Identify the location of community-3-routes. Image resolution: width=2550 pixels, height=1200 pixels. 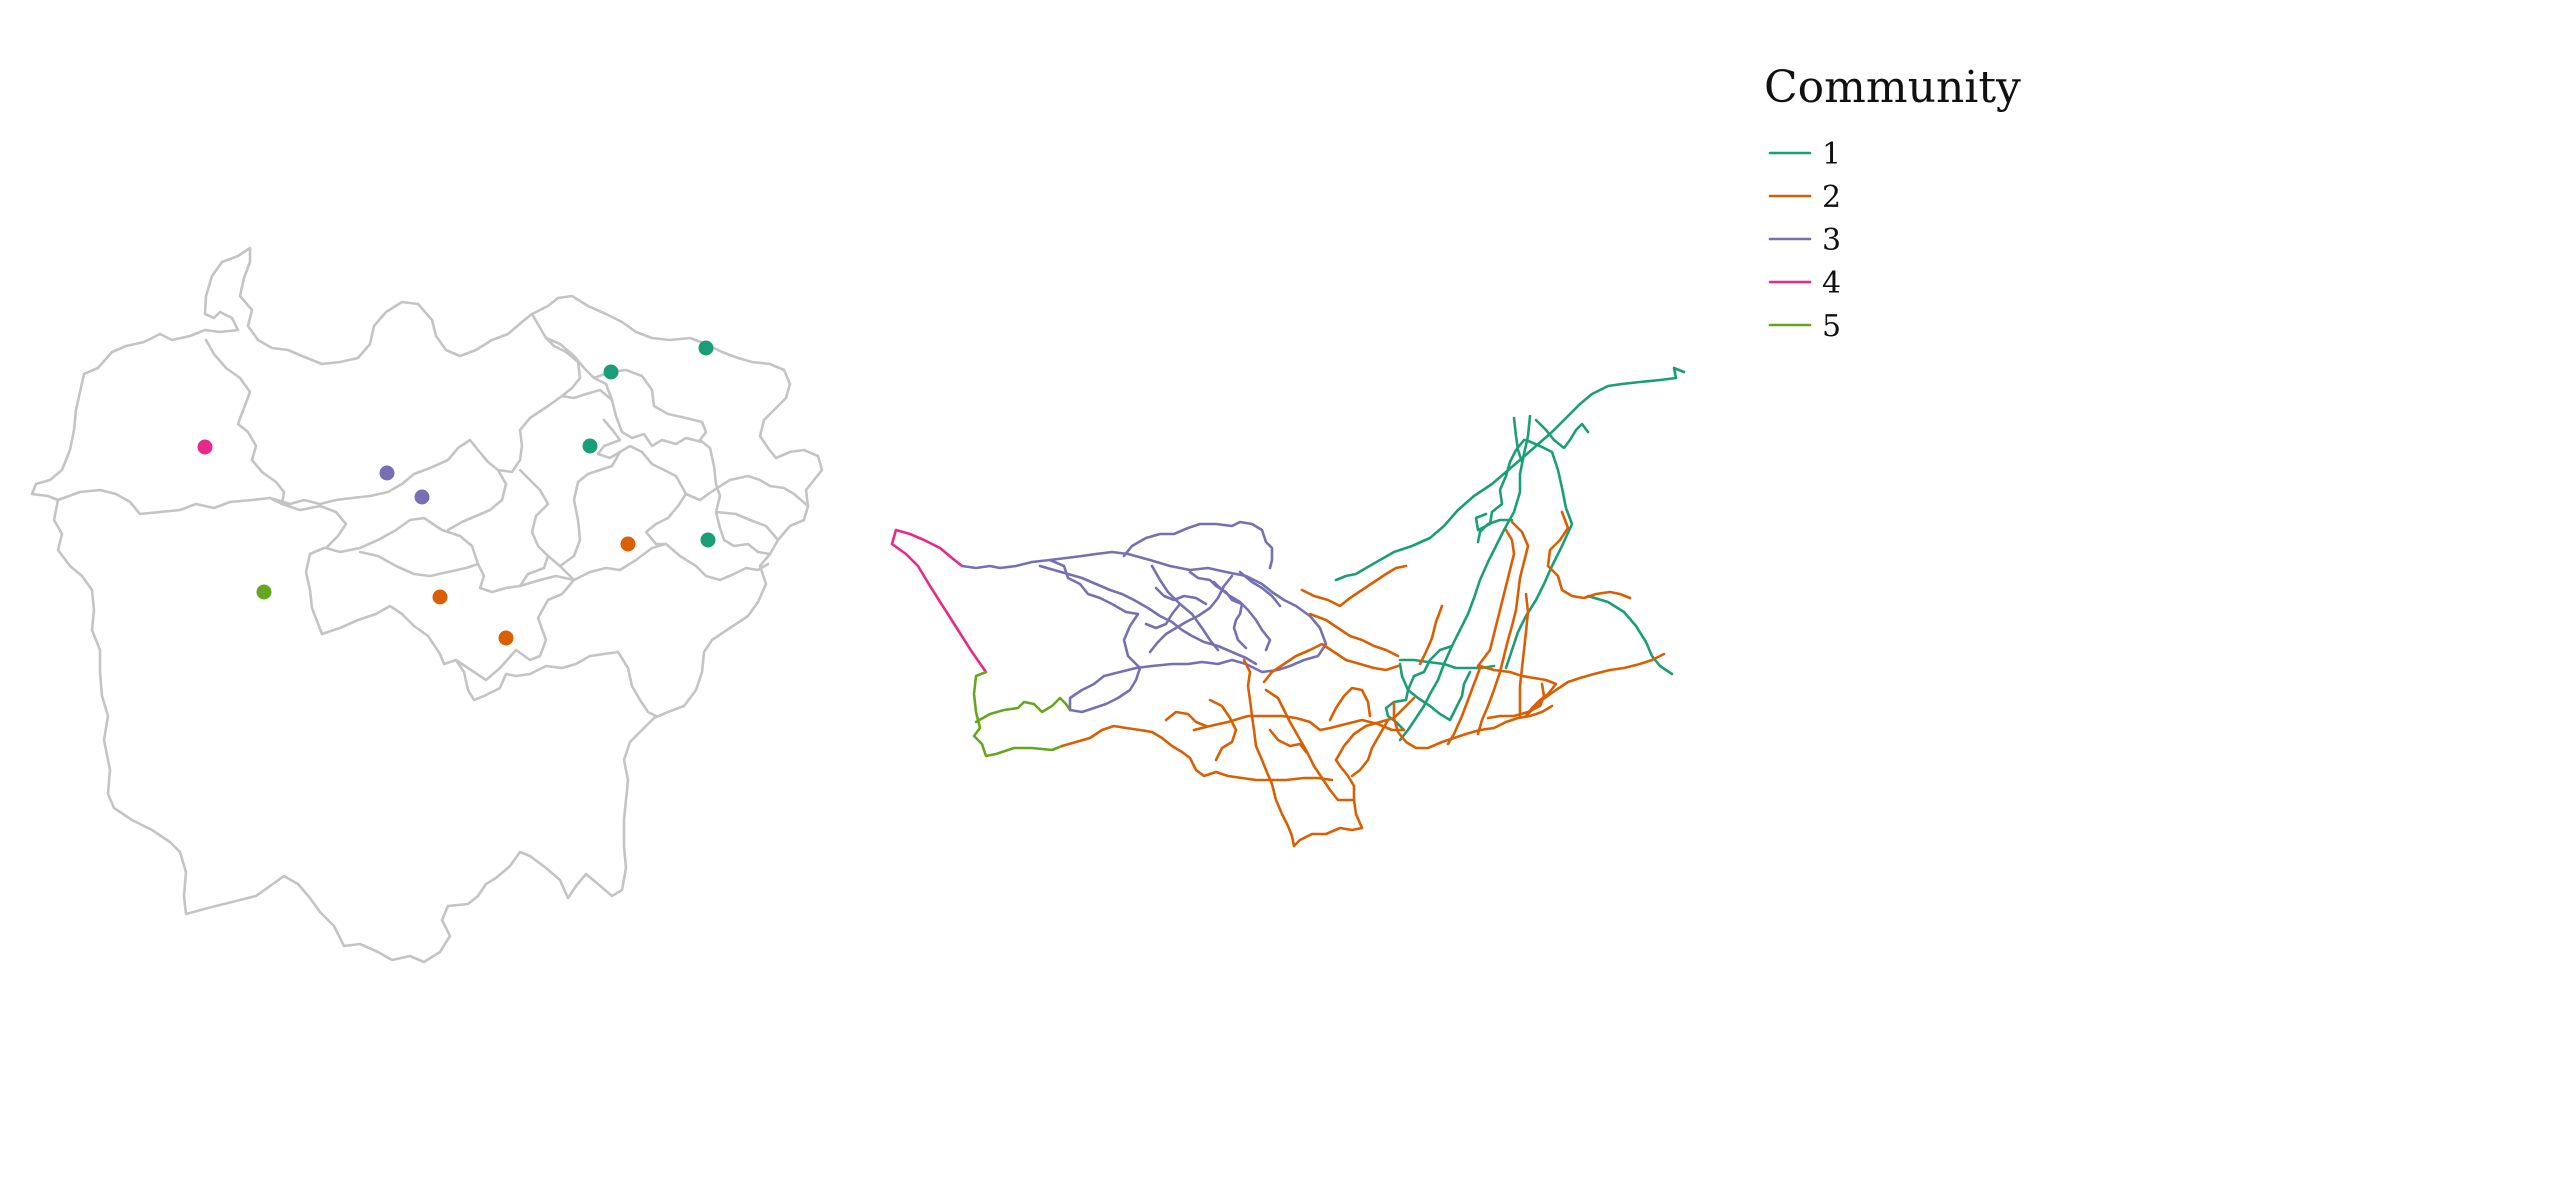
(1144, 617).